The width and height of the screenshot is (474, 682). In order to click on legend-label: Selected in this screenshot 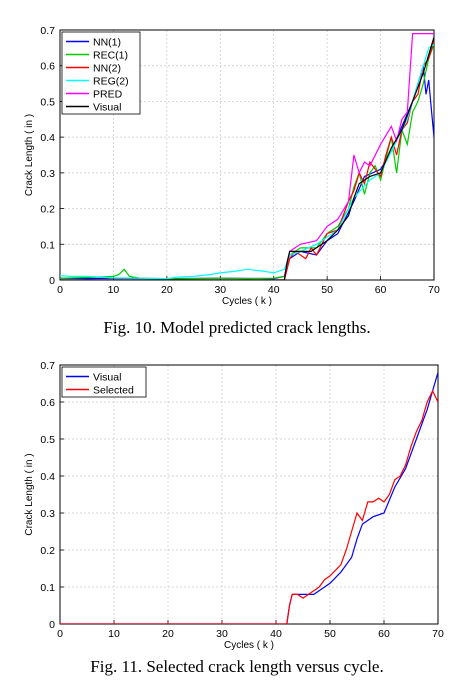, I will do `click(113, 391)`.